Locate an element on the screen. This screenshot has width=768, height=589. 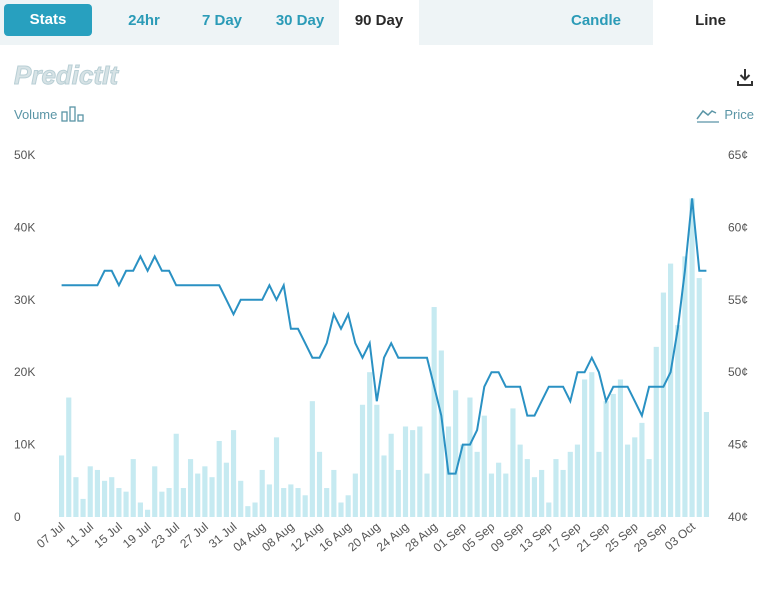
left-tick-label: 50K is located at coordinates (24, 155).